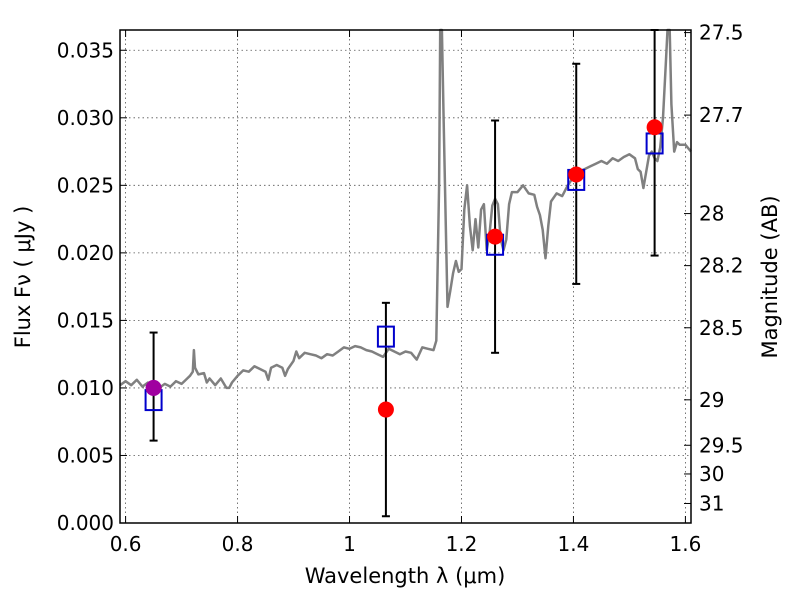  Describe the element at coordinates (92, 286) in the screenshot. I see `y-axis: 0.000 0.005 0.010 0.015 0.020 0.025 0.030 0.035` at that location.